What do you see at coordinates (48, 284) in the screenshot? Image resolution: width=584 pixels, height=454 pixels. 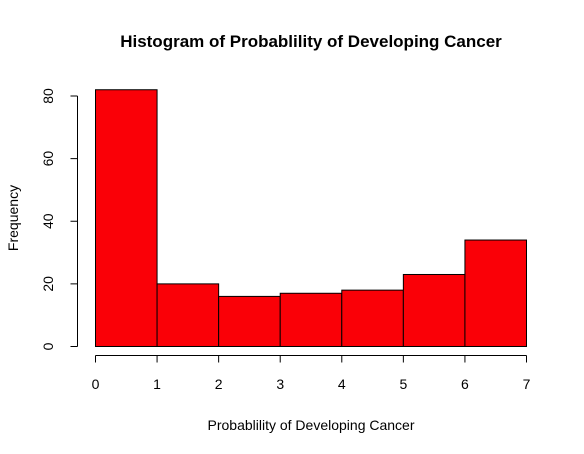 I see `y-tick-label: 20` at bounding box center [48, 284].